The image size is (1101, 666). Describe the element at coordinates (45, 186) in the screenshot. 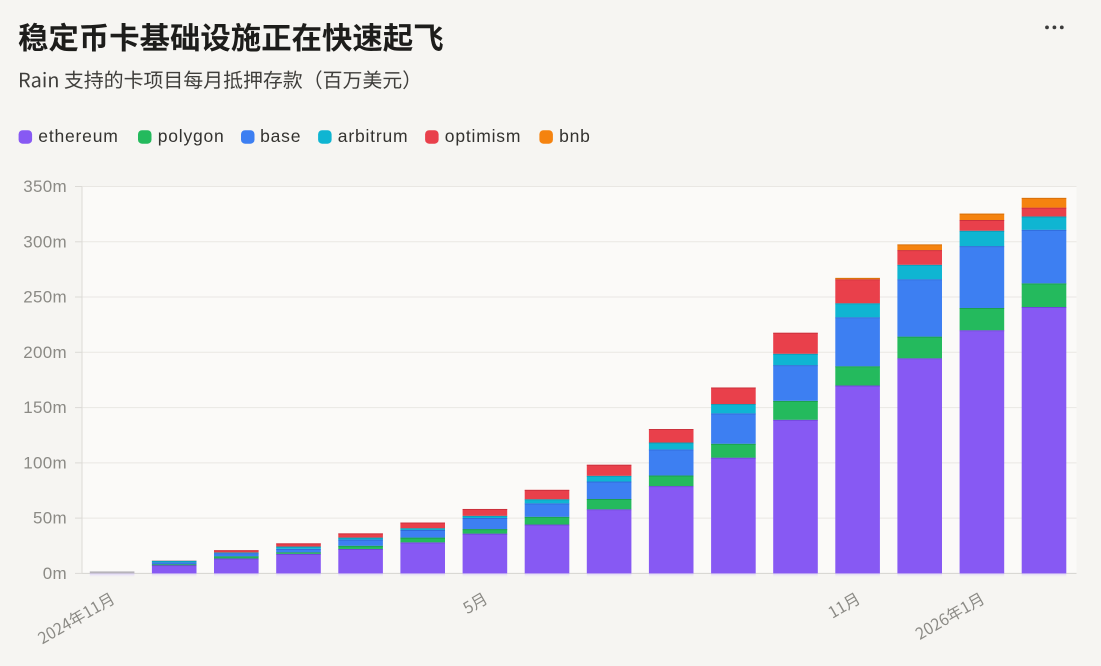

I see `svg-text: 350m` at that location.